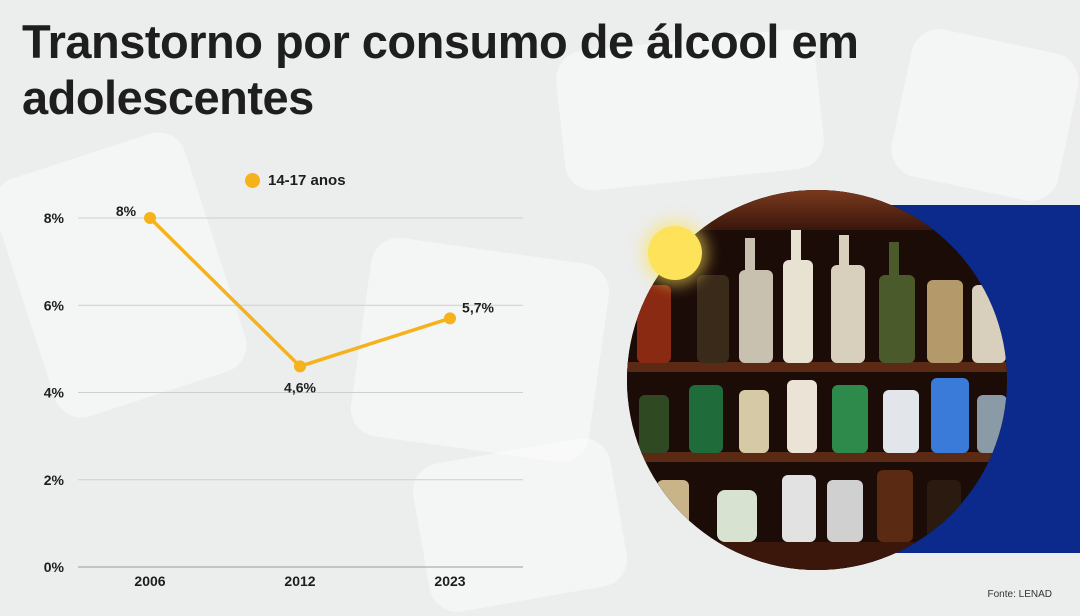 The image size is (1080, 616). I want to click on x-tick-label: 2012, so click(299, 581).